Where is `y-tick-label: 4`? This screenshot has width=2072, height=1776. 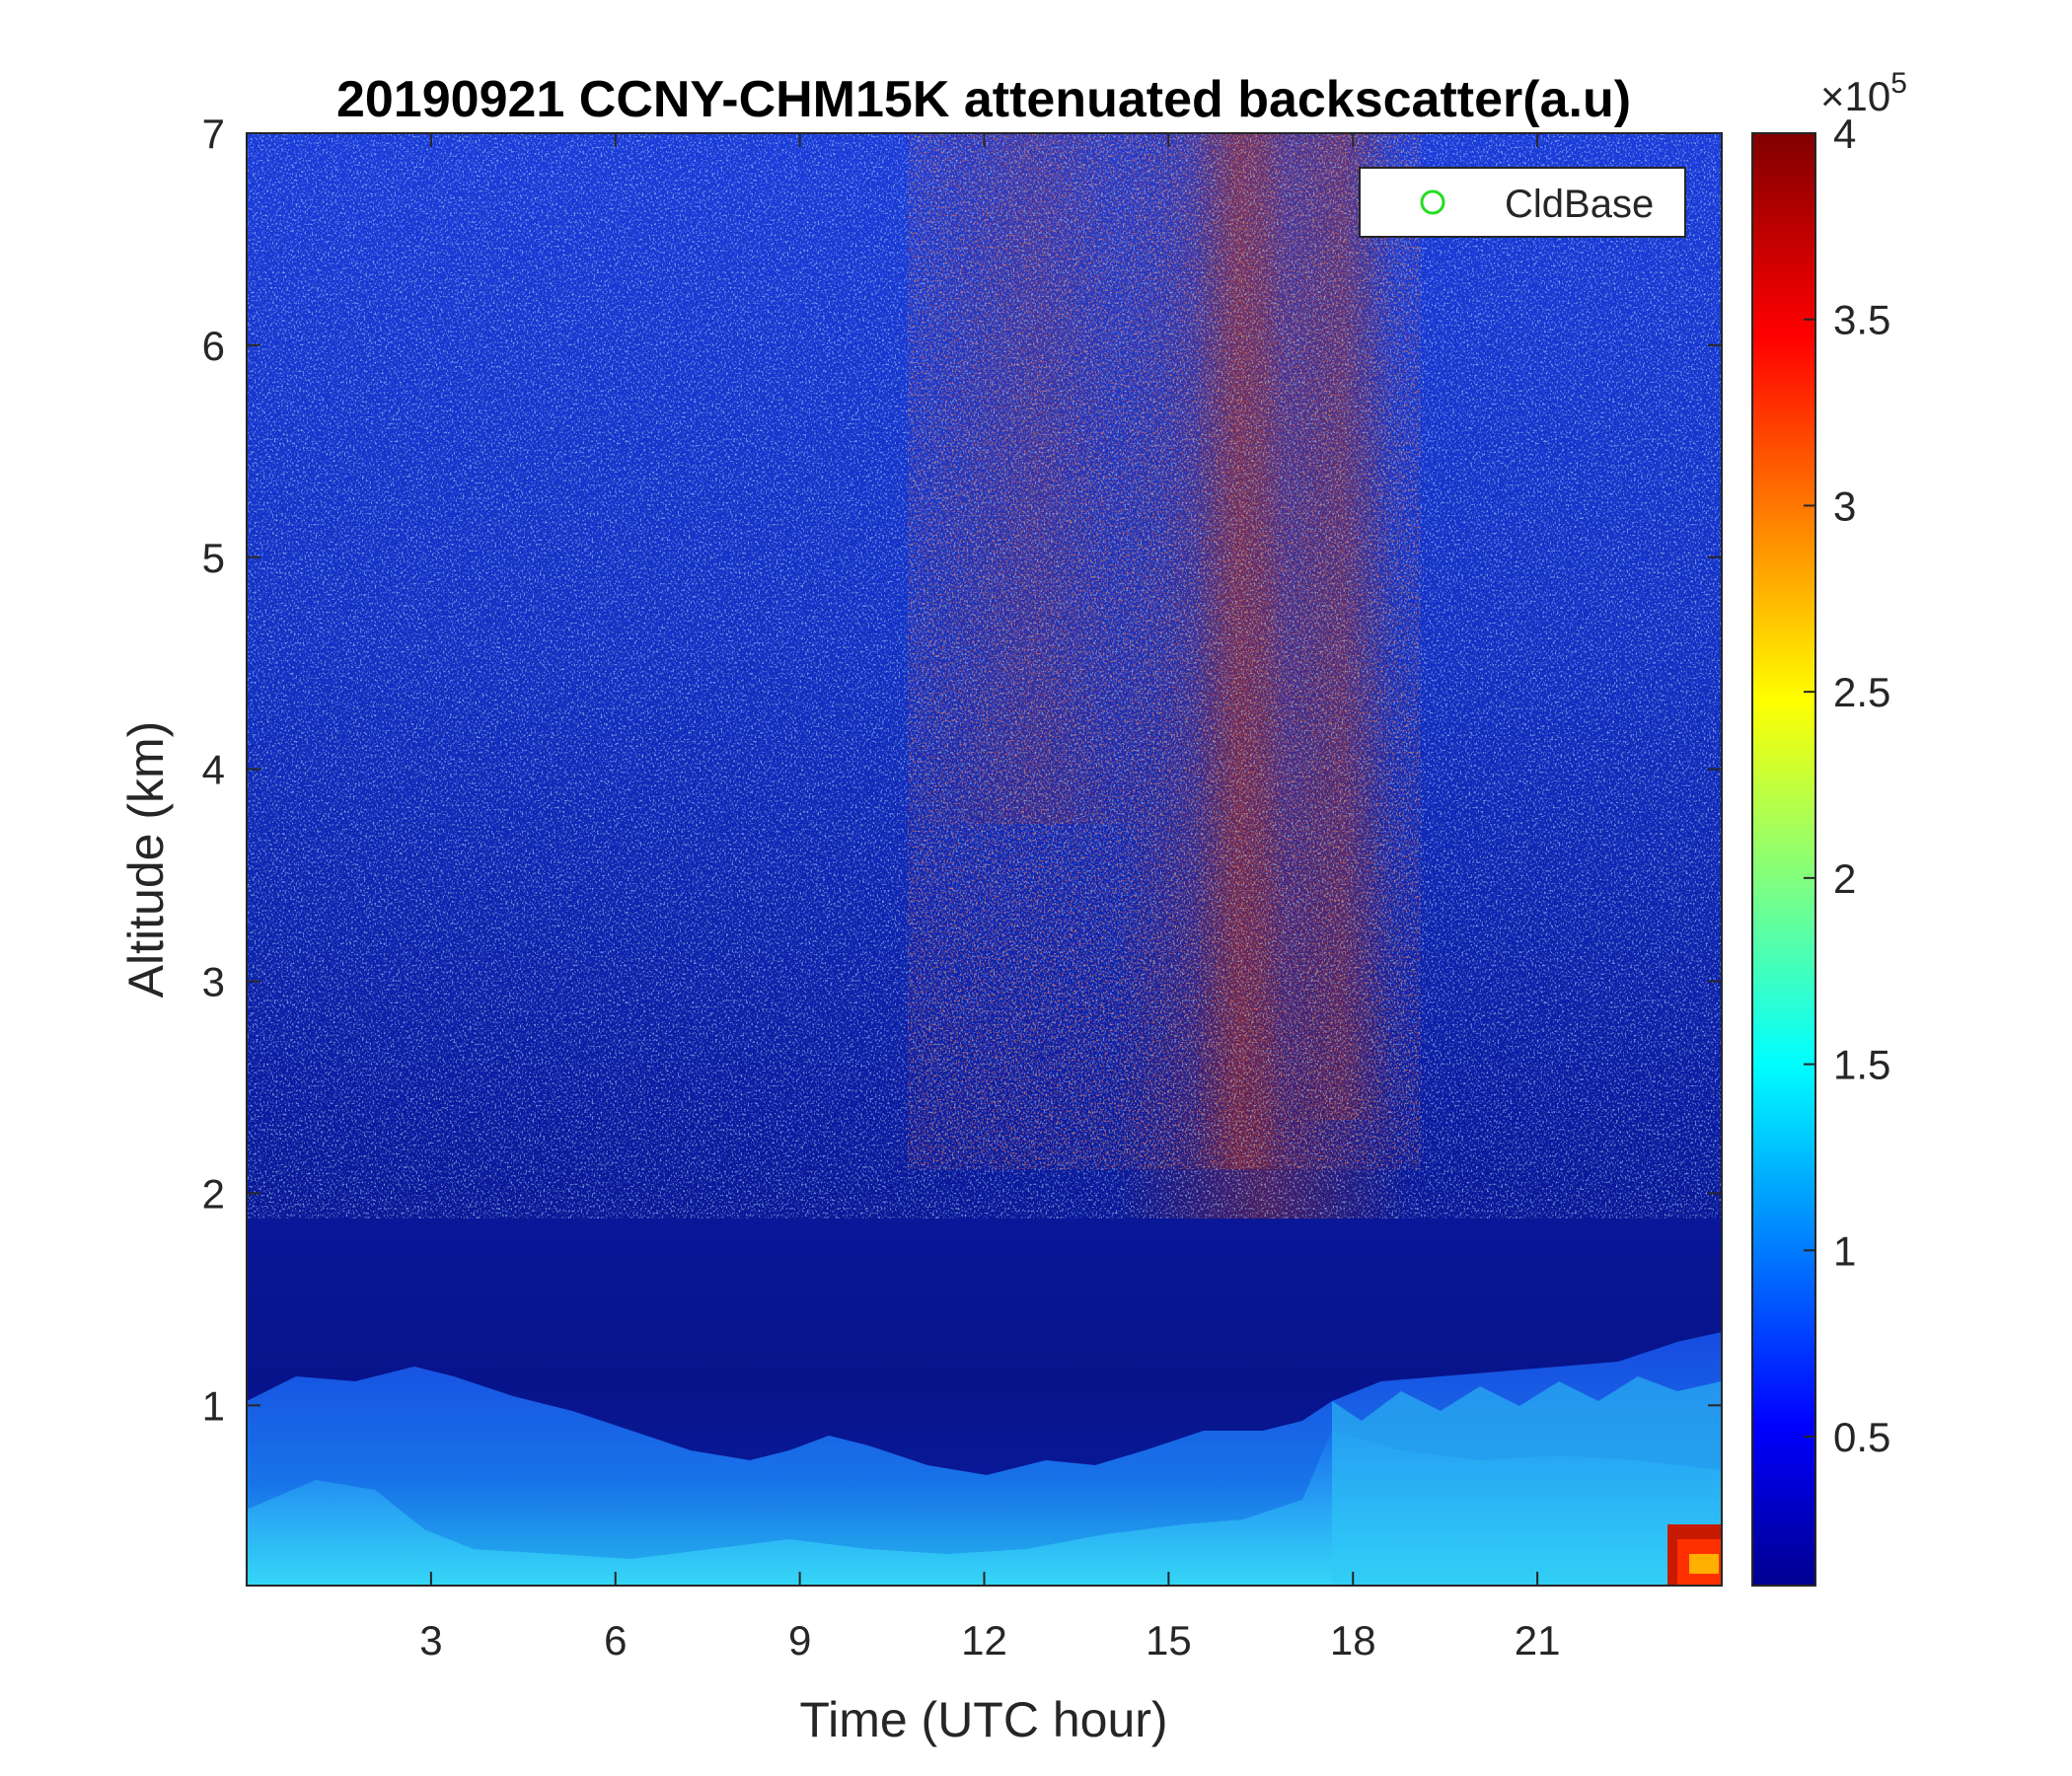 y-tick-label: 4 is located at coordinates (214, 770).